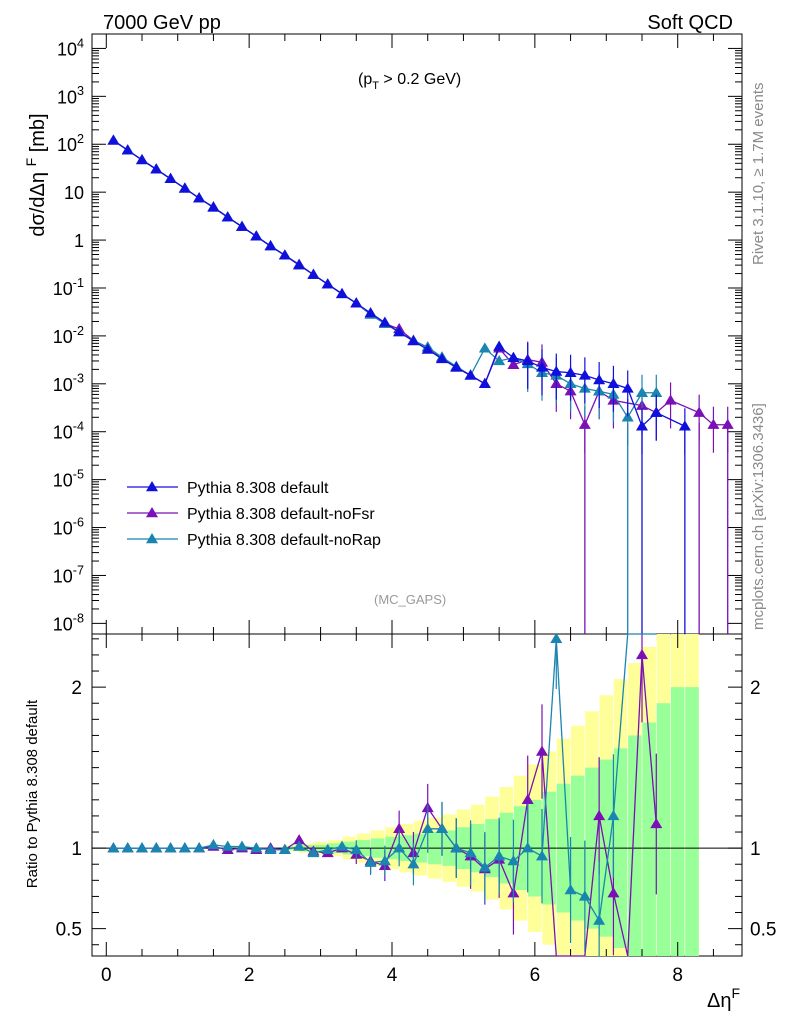 The width and height of the screenshot is (786, 1024). I want to click on main-y-tick-label: 10⁻², so click(68, 335).